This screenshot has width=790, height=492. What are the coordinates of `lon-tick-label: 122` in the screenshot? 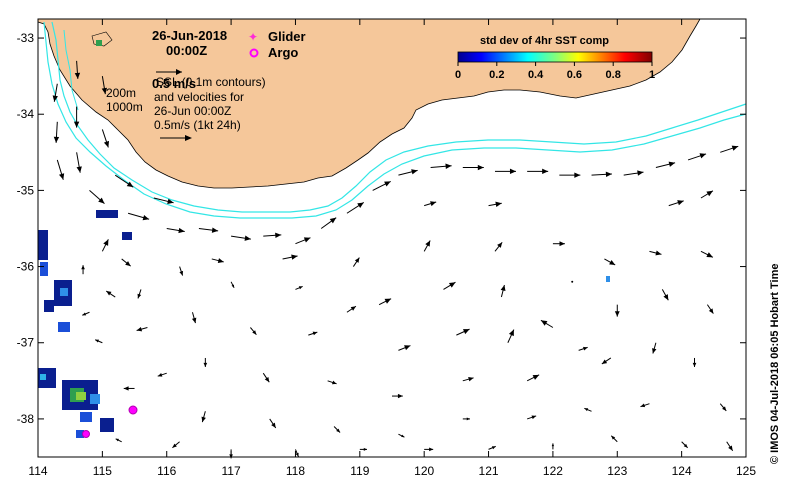 It's located at (553, 471).